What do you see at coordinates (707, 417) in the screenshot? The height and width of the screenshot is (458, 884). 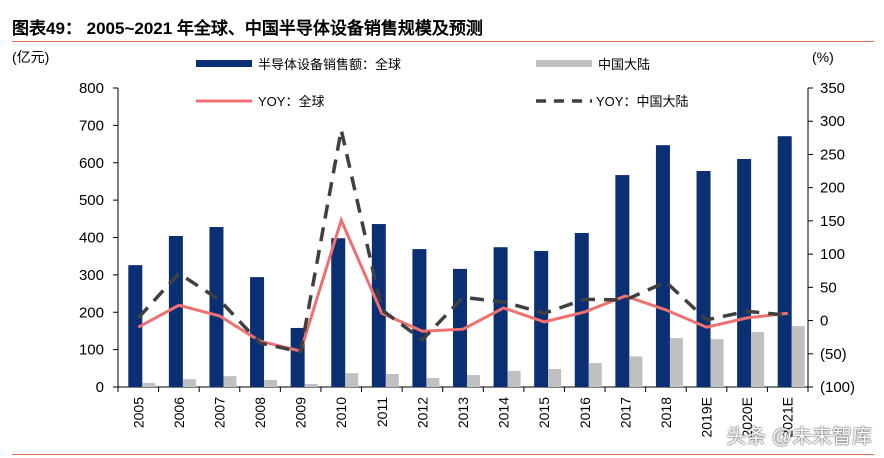 I see `x-tick-label: 2019E` at bounding box center [707, 417].